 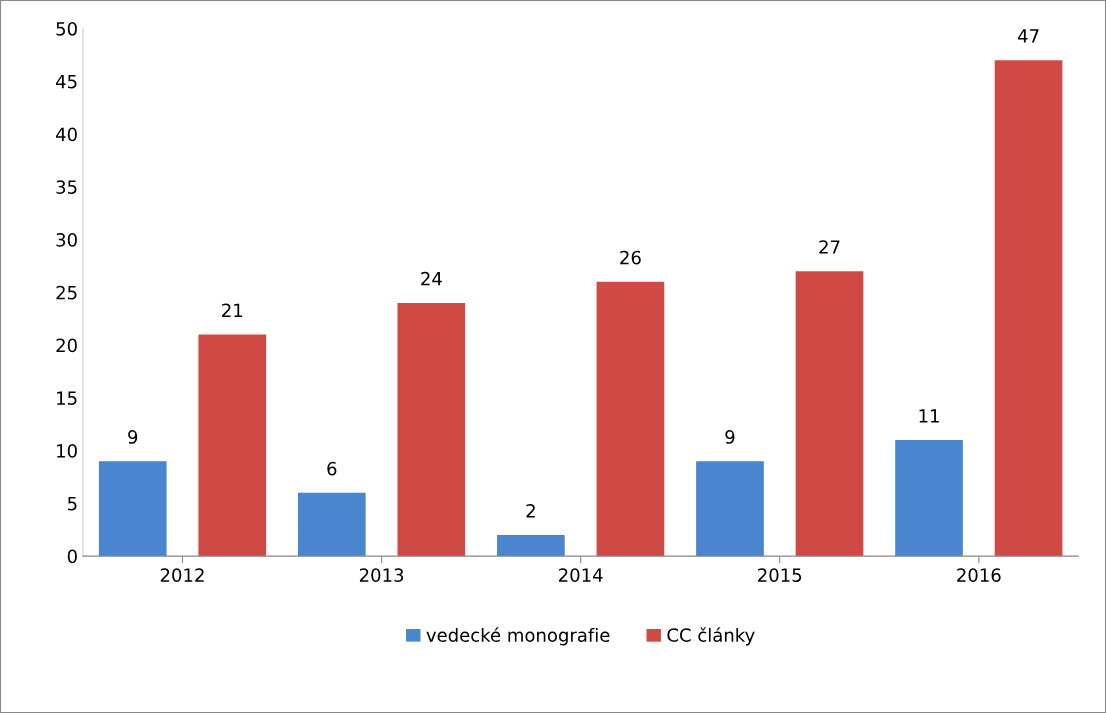 What do you see at coordinates (1028, 36) in the screenshot?
I see `data-label: 47` at bounding box center [1028, 36].